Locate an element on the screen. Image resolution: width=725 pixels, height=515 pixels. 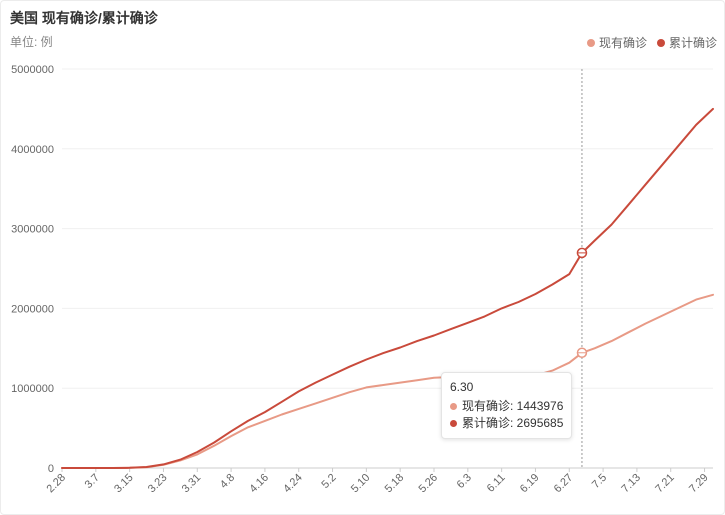
x-tick-label: 6.3 is located at coordinates (464, 481).